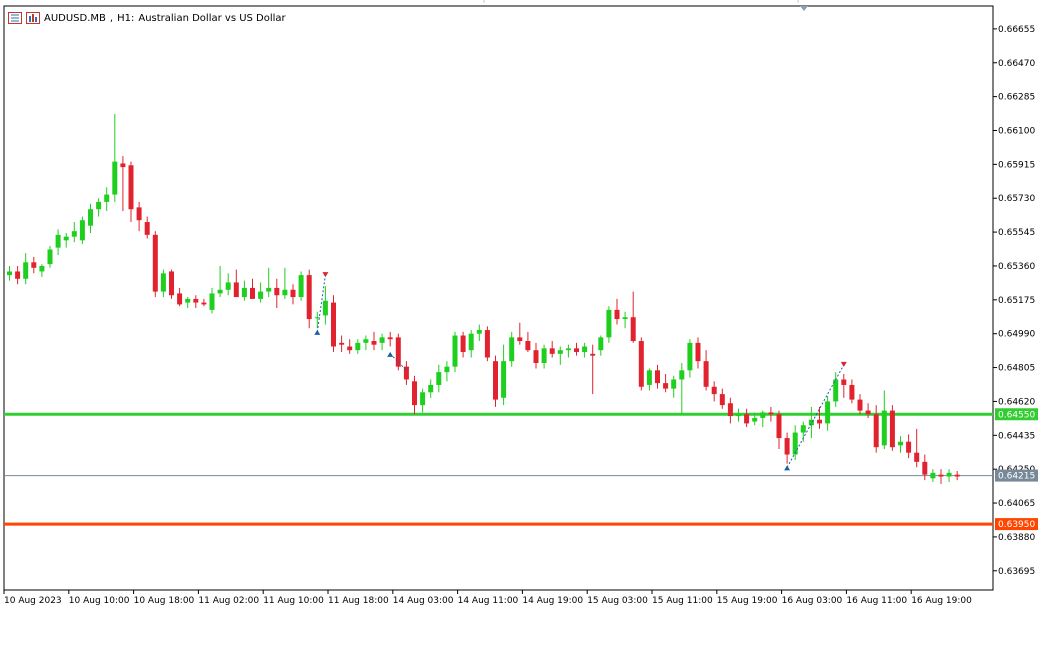 This screenshot has height=672, width=1047. What do you see at coordinates (15, 18) in the screenshot?
I see `chart-type-icon` at bounding box center [15, 18].